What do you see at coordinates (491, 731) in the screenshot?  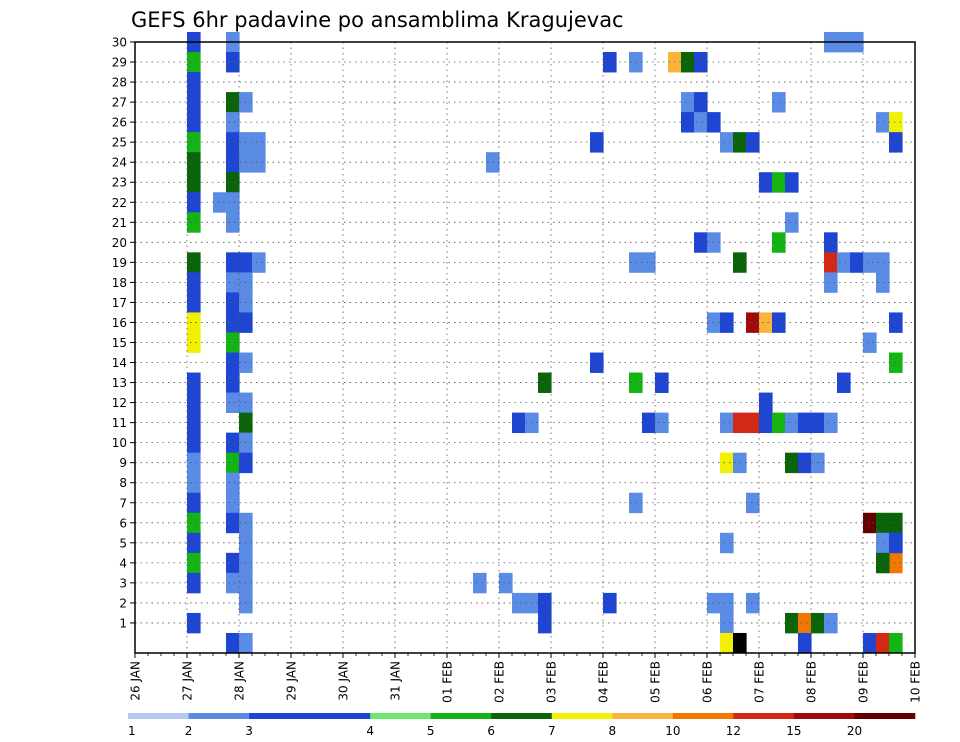 I see `colorbar-label: 6` at bounding box center [491, 731].